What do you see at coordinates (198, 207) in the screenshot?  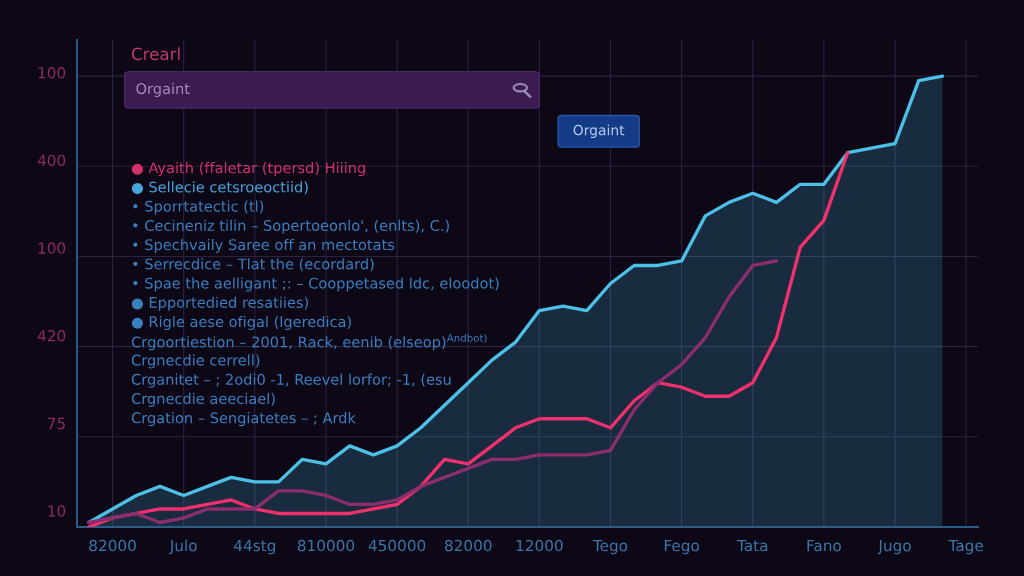 I see `annotation: • Sporrtatectic (tl)` at bounding box center [198, 207].